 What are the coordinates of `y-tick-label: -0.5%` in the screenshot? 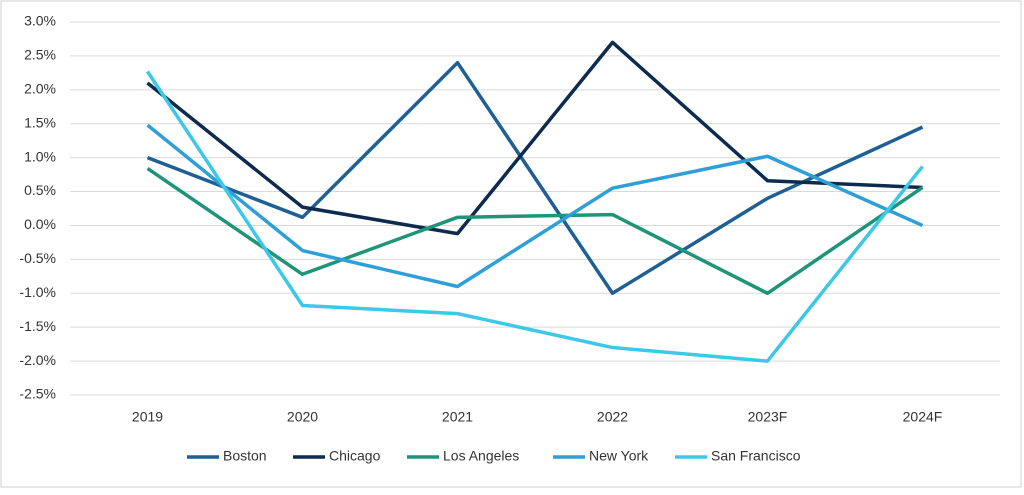 It's located at (37, 258).